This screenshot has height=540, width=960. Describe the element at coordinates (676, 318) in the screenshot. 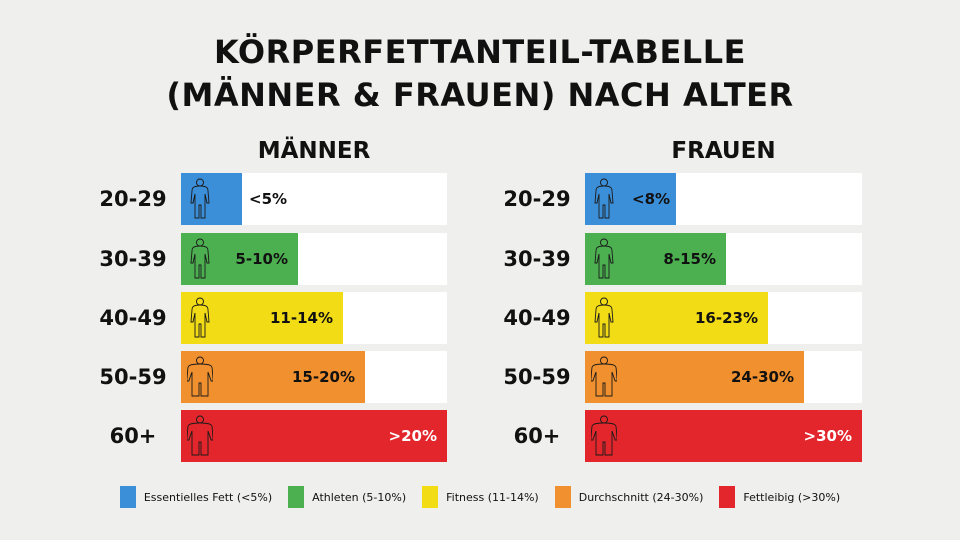

I see `bar-fill: 16-23%` at that location.